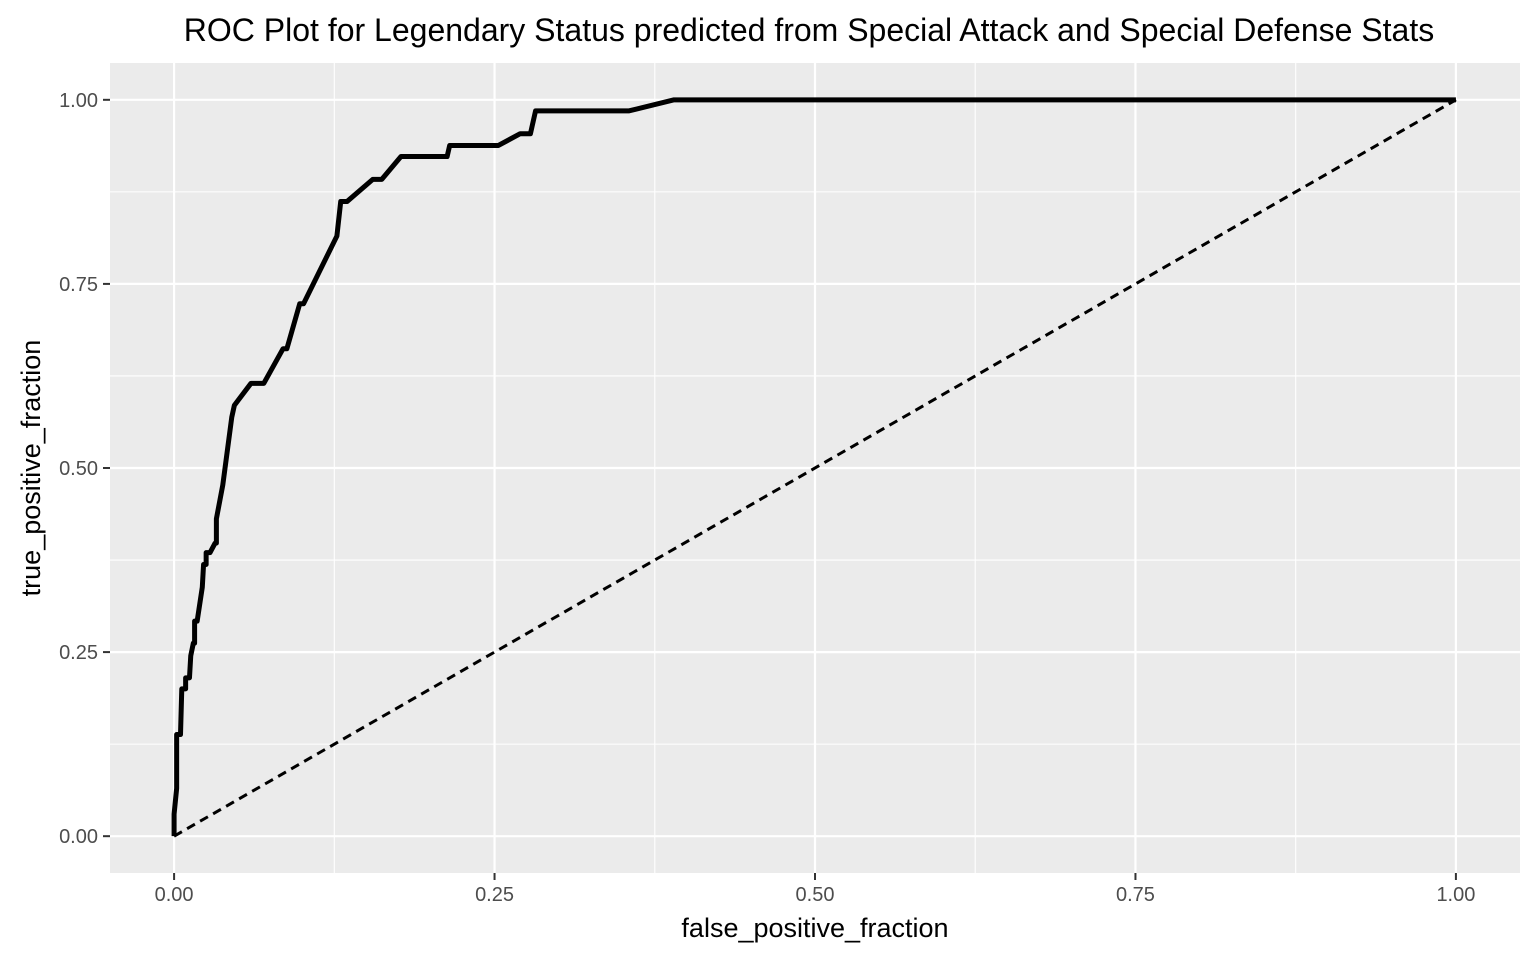 The image size is (1536, 960). What do you see at coordinates (494, 895) in the screenshot?
I see `x-tick-label: 0.25` at bounding box center [494, 895].